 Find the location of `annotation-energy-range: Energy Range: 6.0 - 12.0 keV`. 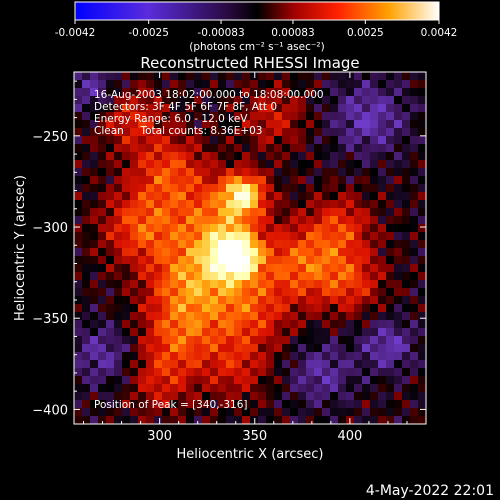

annotation-energy-range: Energy Range: 6.0 - 12.0 keV is located at coordinates (171, 119).